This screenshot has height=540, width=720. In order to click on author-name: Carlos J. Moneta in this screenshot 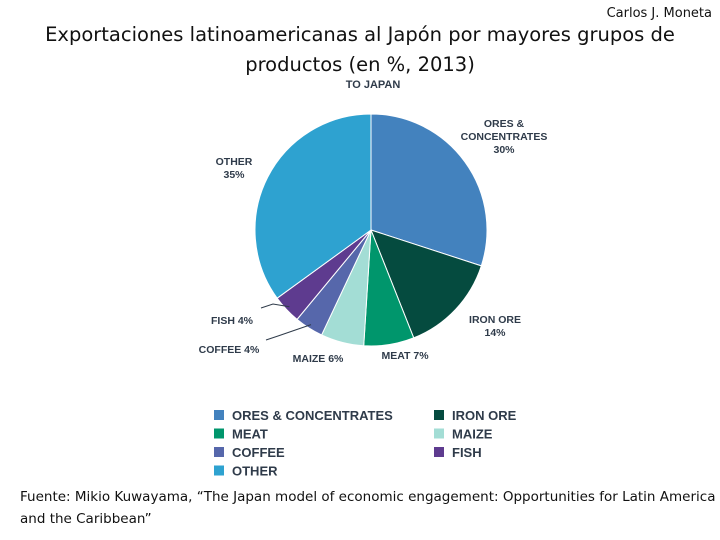, I will do `click(659, 13)`.